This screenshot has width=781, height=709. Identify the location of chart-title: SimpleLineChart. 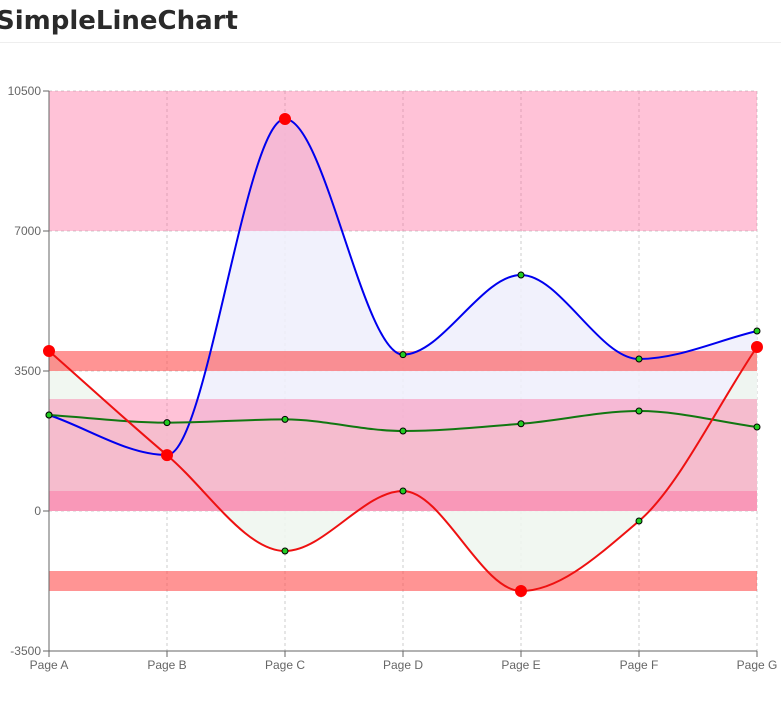
(119, 21).